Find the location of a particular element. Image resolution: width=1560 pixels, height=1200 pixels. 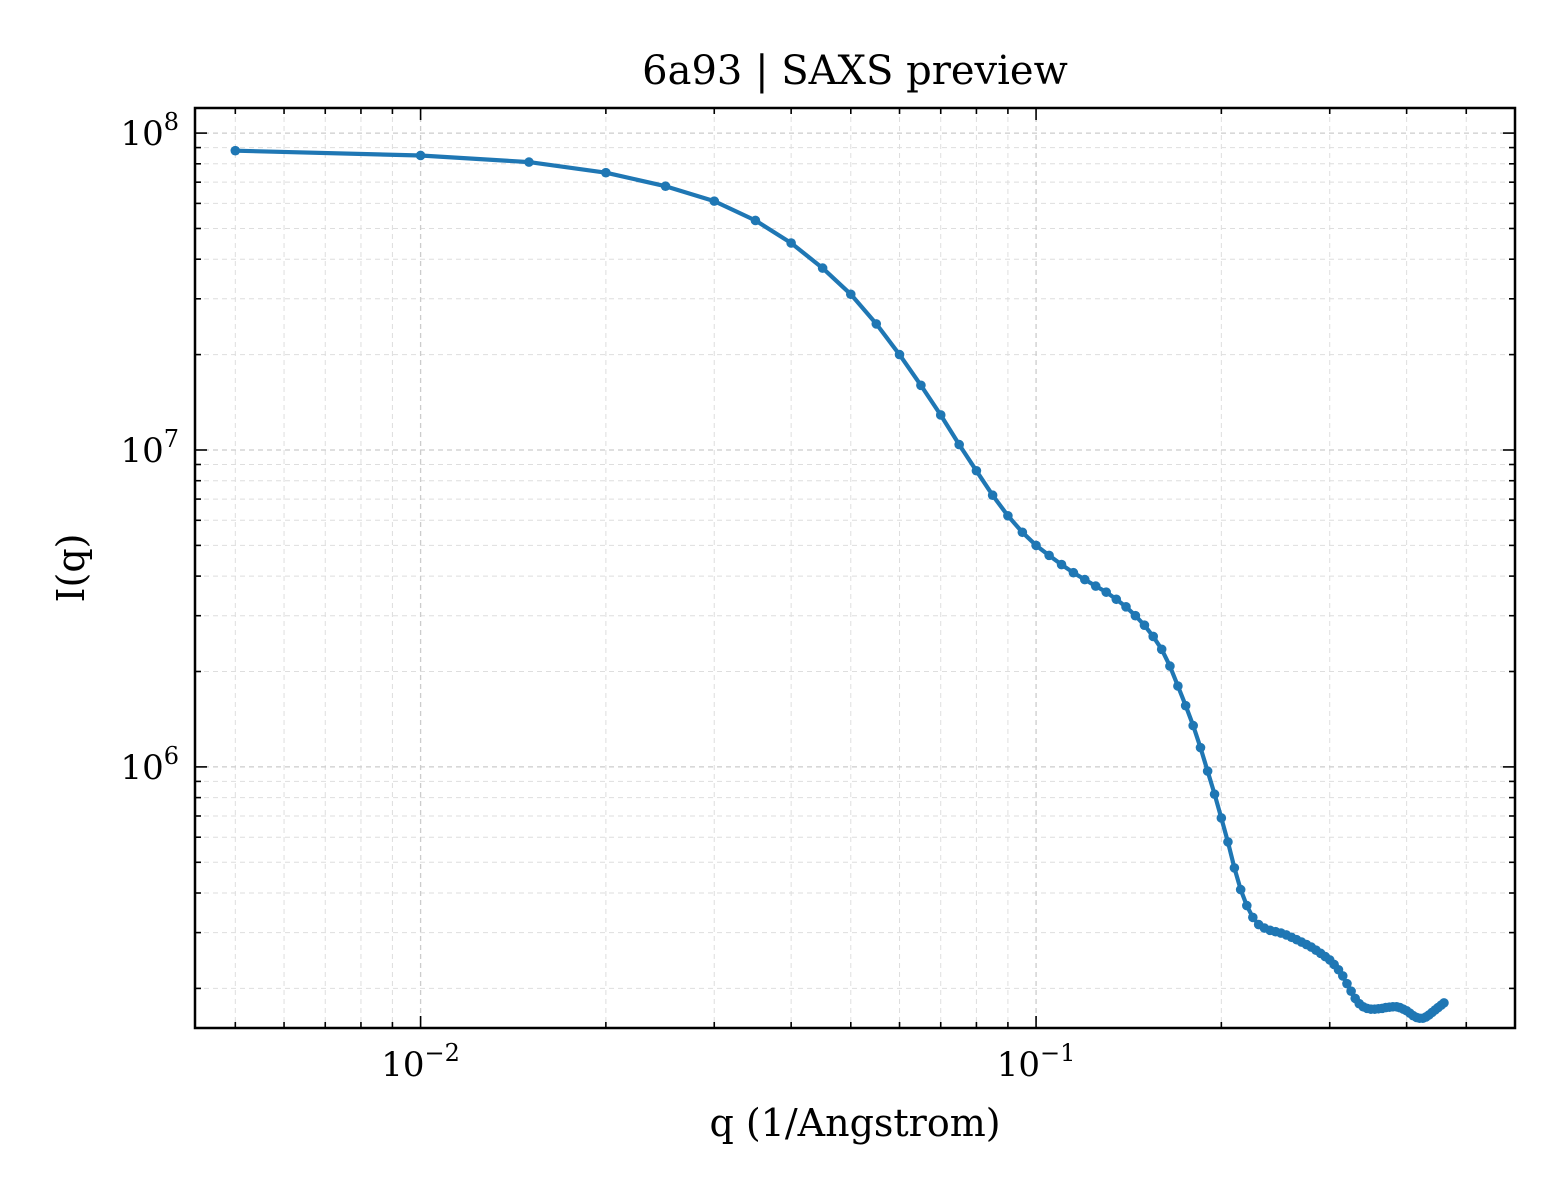

x-tick-label-exponent: −2 is located at coordinates (442, 1053).